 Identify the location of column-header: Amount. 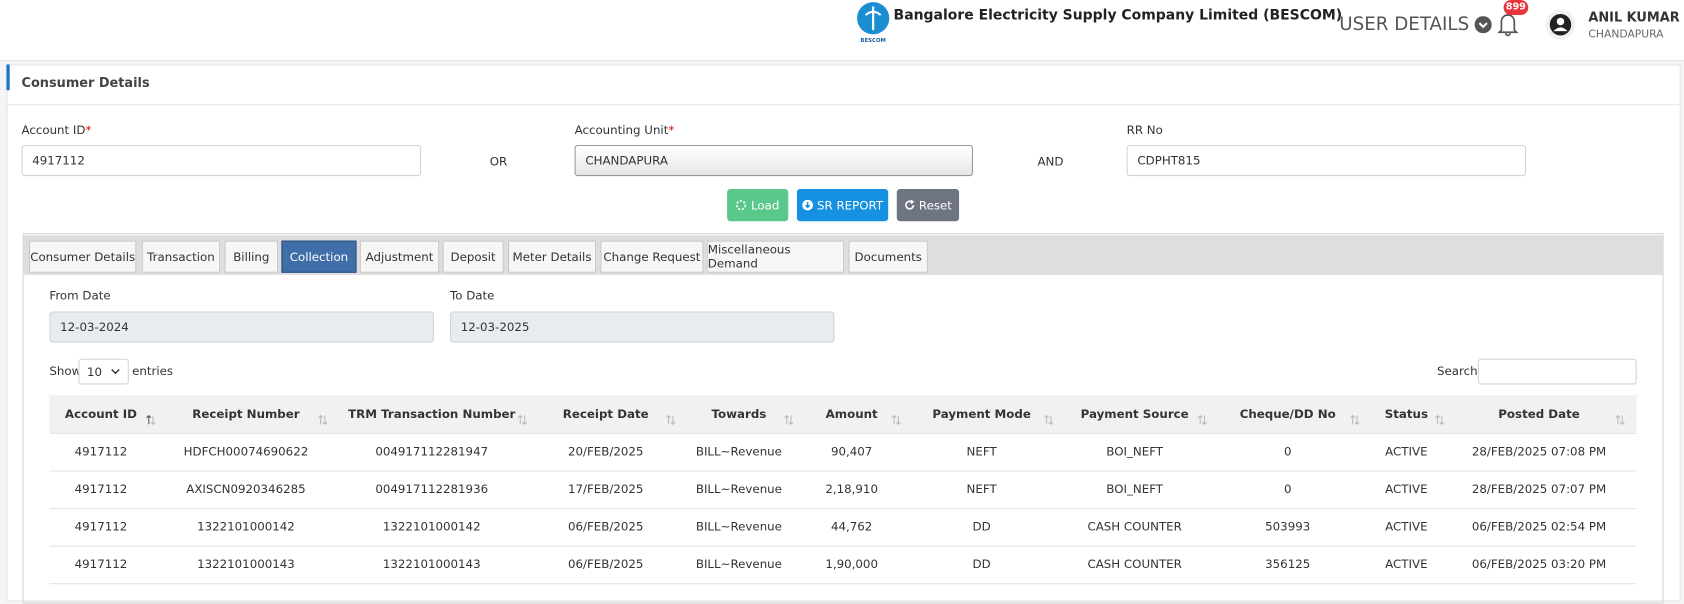
(851, 414).